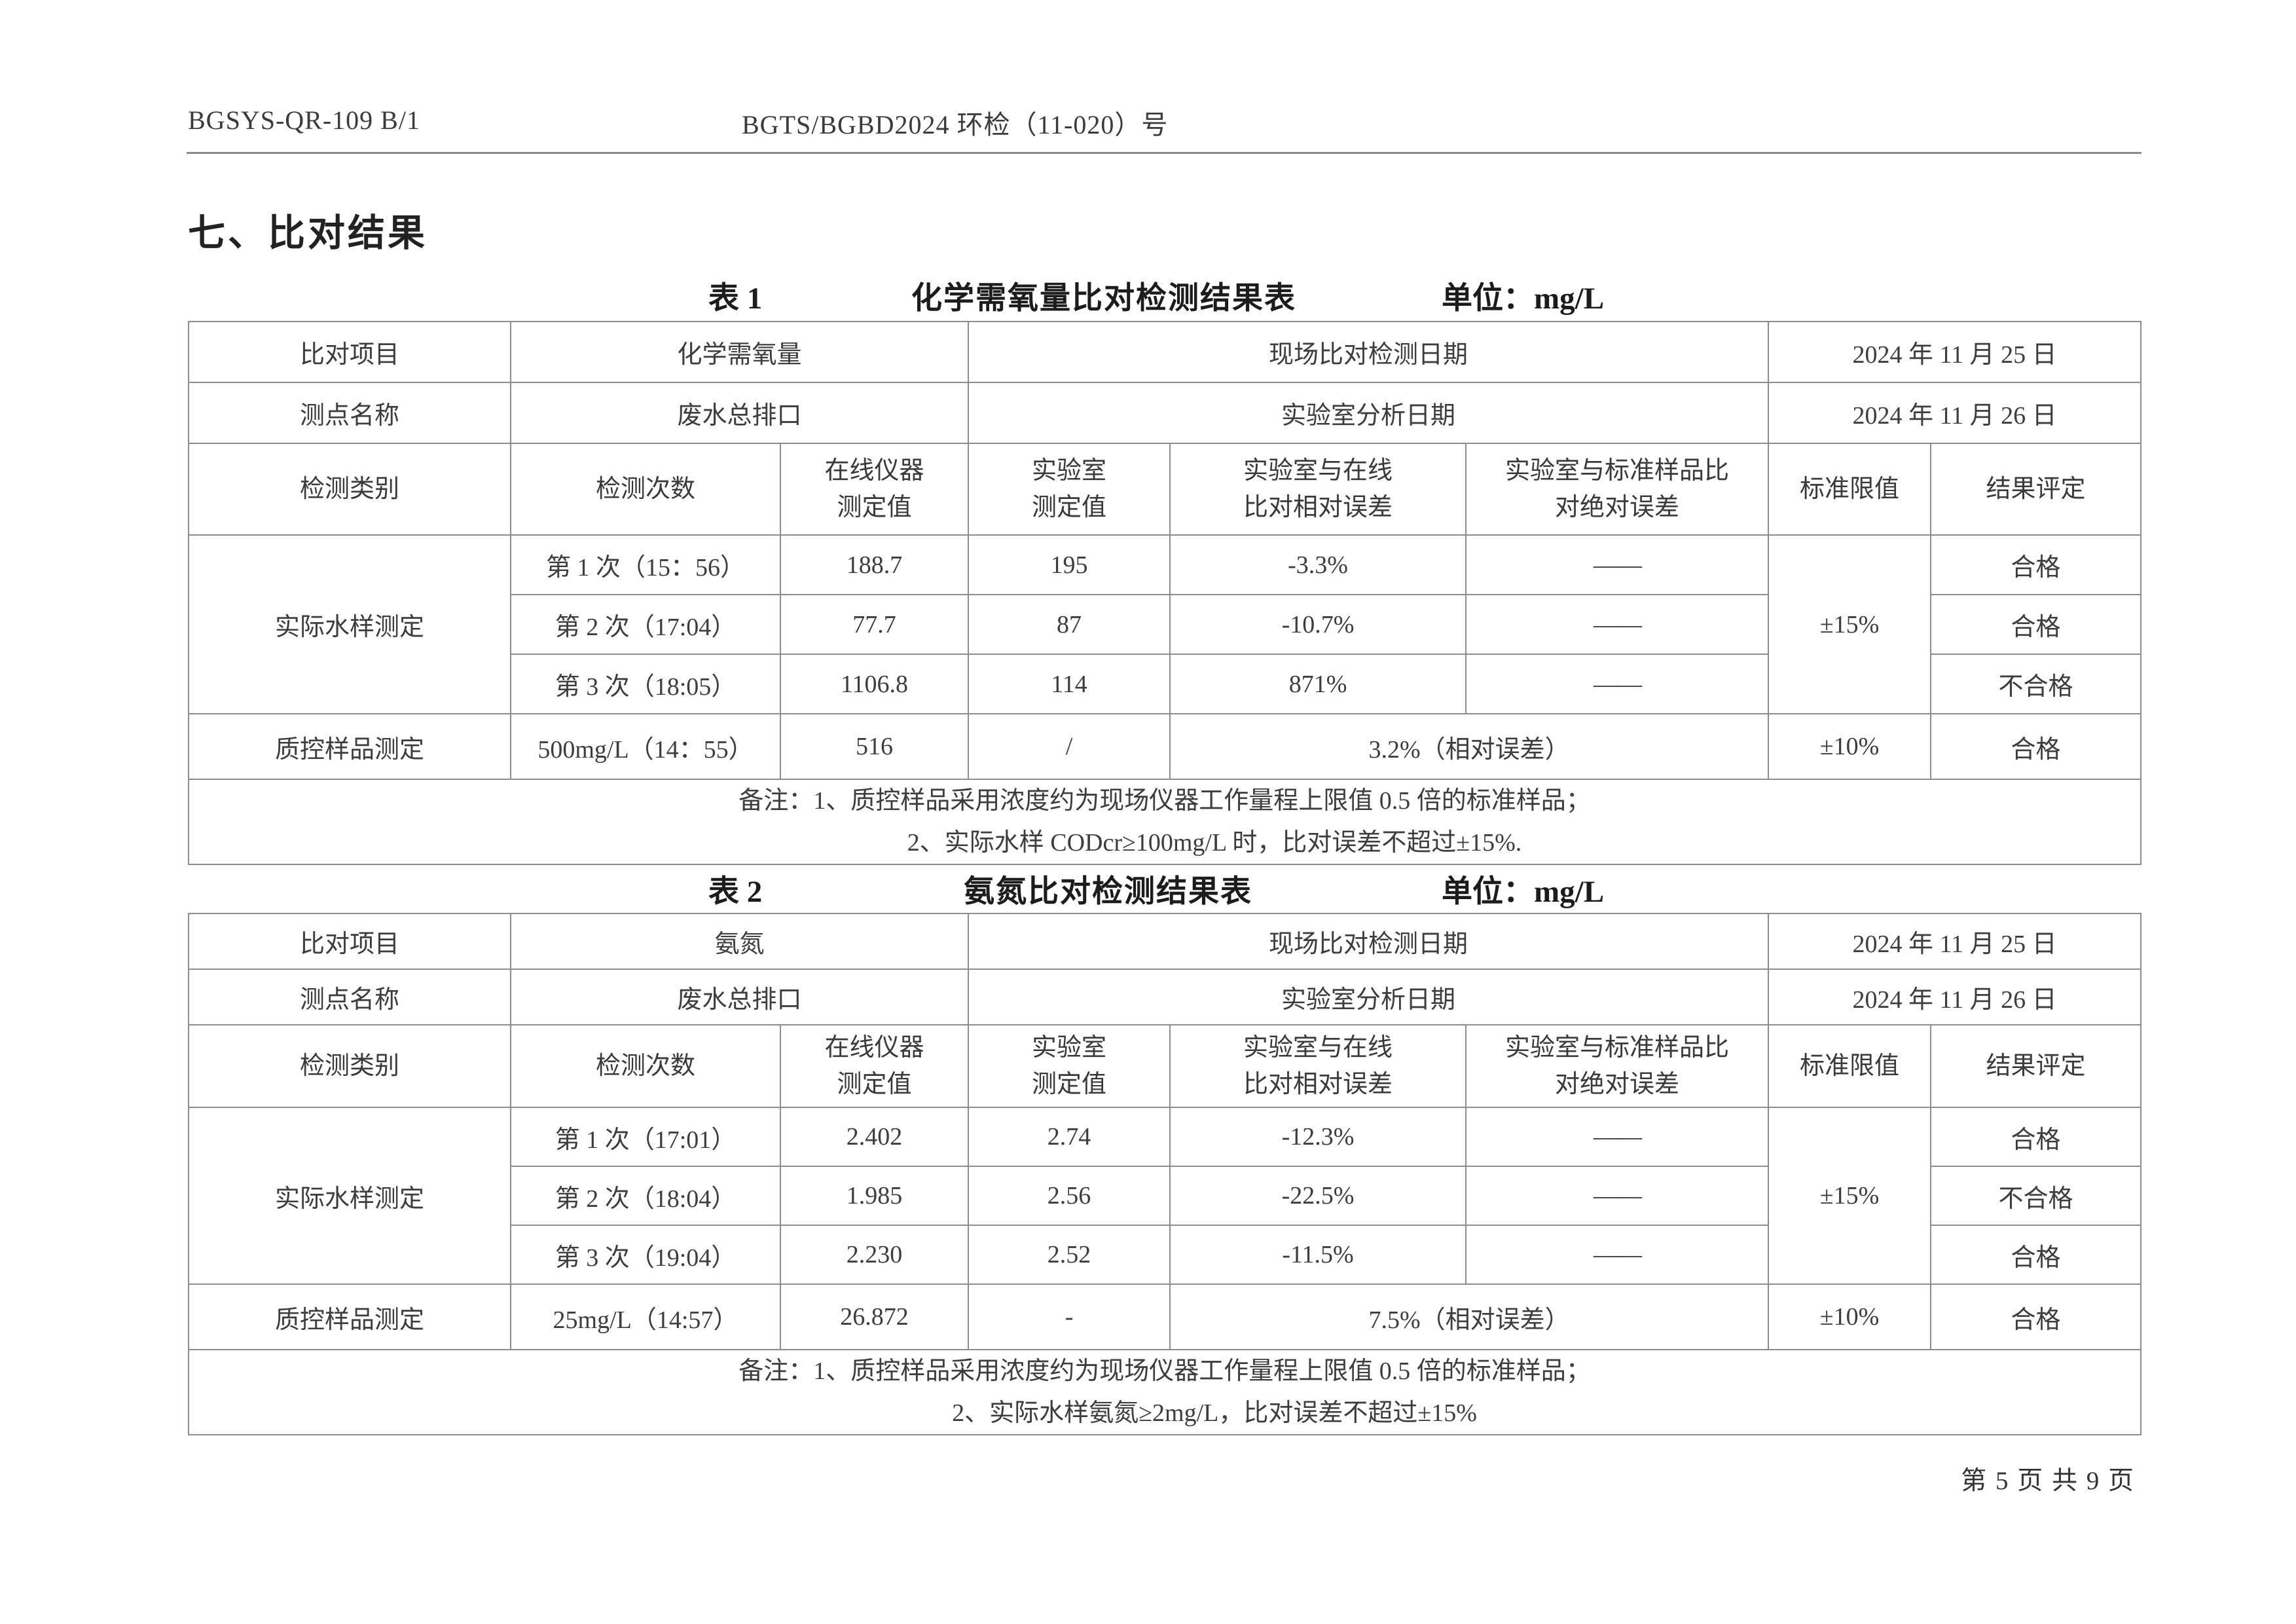 Image resolution: width=2296 pixels, height=1624 pixels. Describe the element at coordinates (1103, 299) in the screenshot. I see `table1-caption-title: 化学需氧量比对检测结果表` at that location.